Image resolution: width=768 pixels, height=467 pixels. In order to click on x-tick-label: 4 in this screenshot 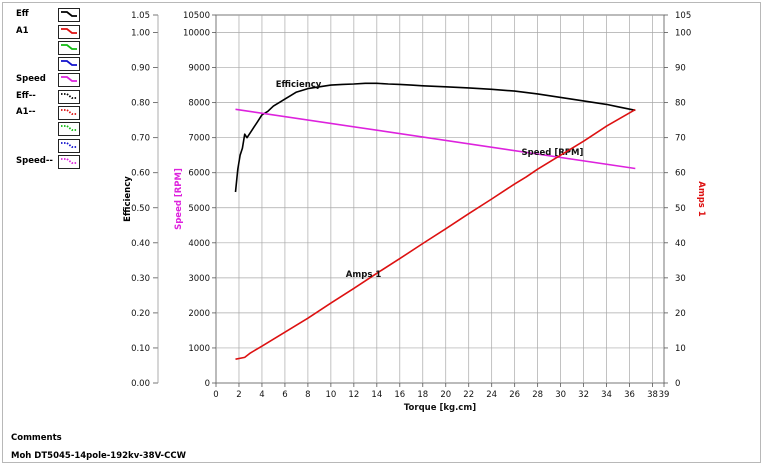, I will do `click(261, 395)`.